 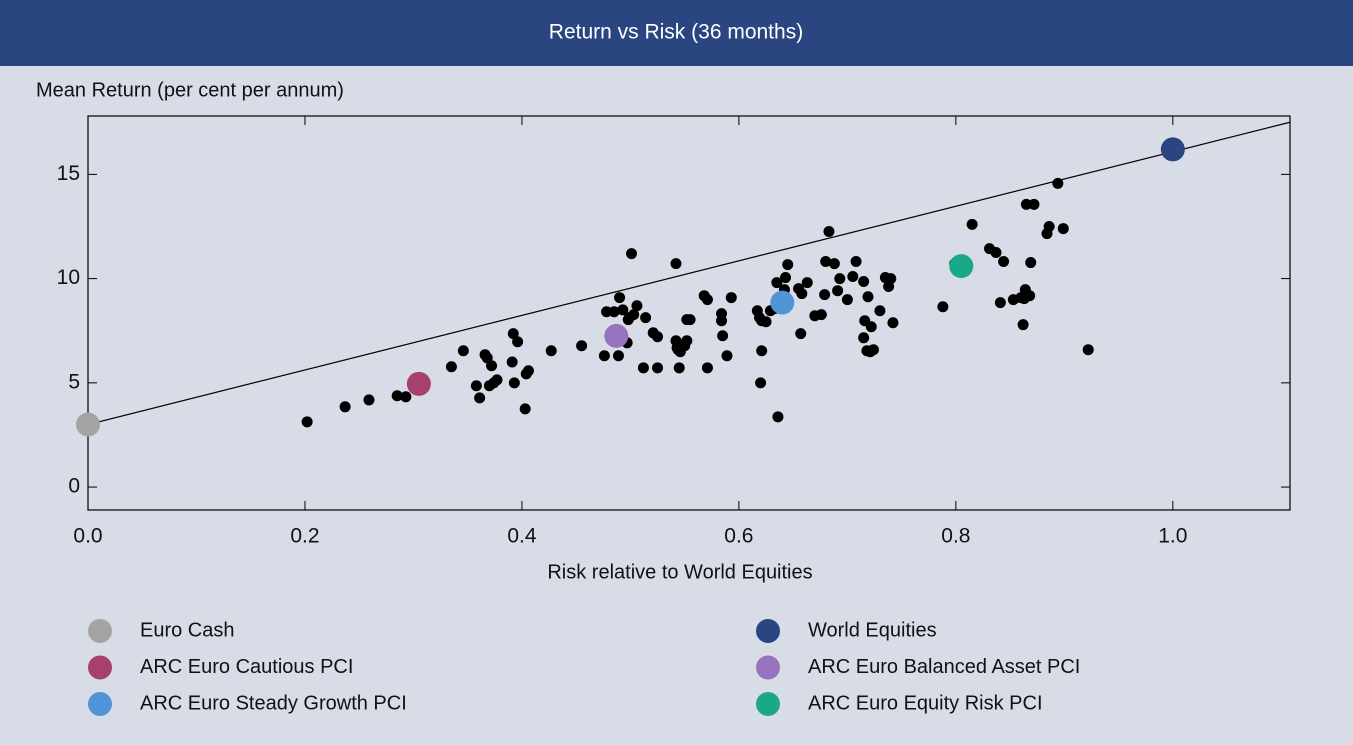 What do you see at coordinates (87, 536) in the screenshot?
I see `x-tick-label: 0.0` at bounding box center [87, 536].